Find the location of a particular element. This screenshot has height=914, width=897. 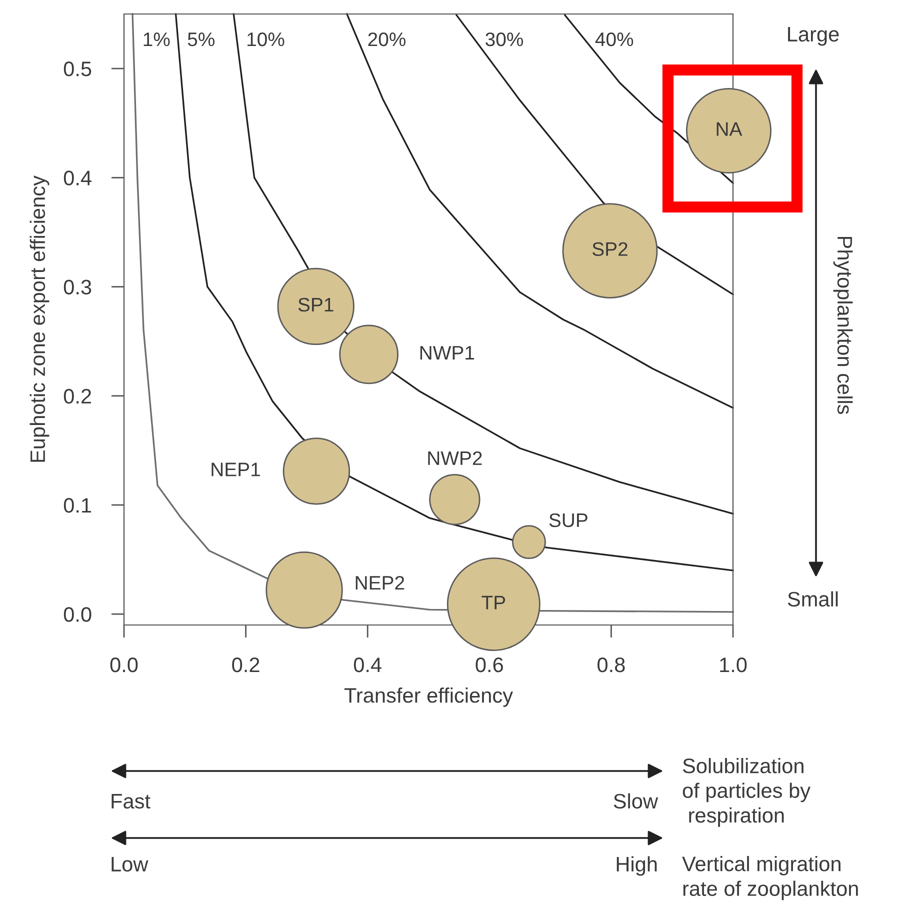

x-tick-label: 0.6 is located at coordinates (489, 664).